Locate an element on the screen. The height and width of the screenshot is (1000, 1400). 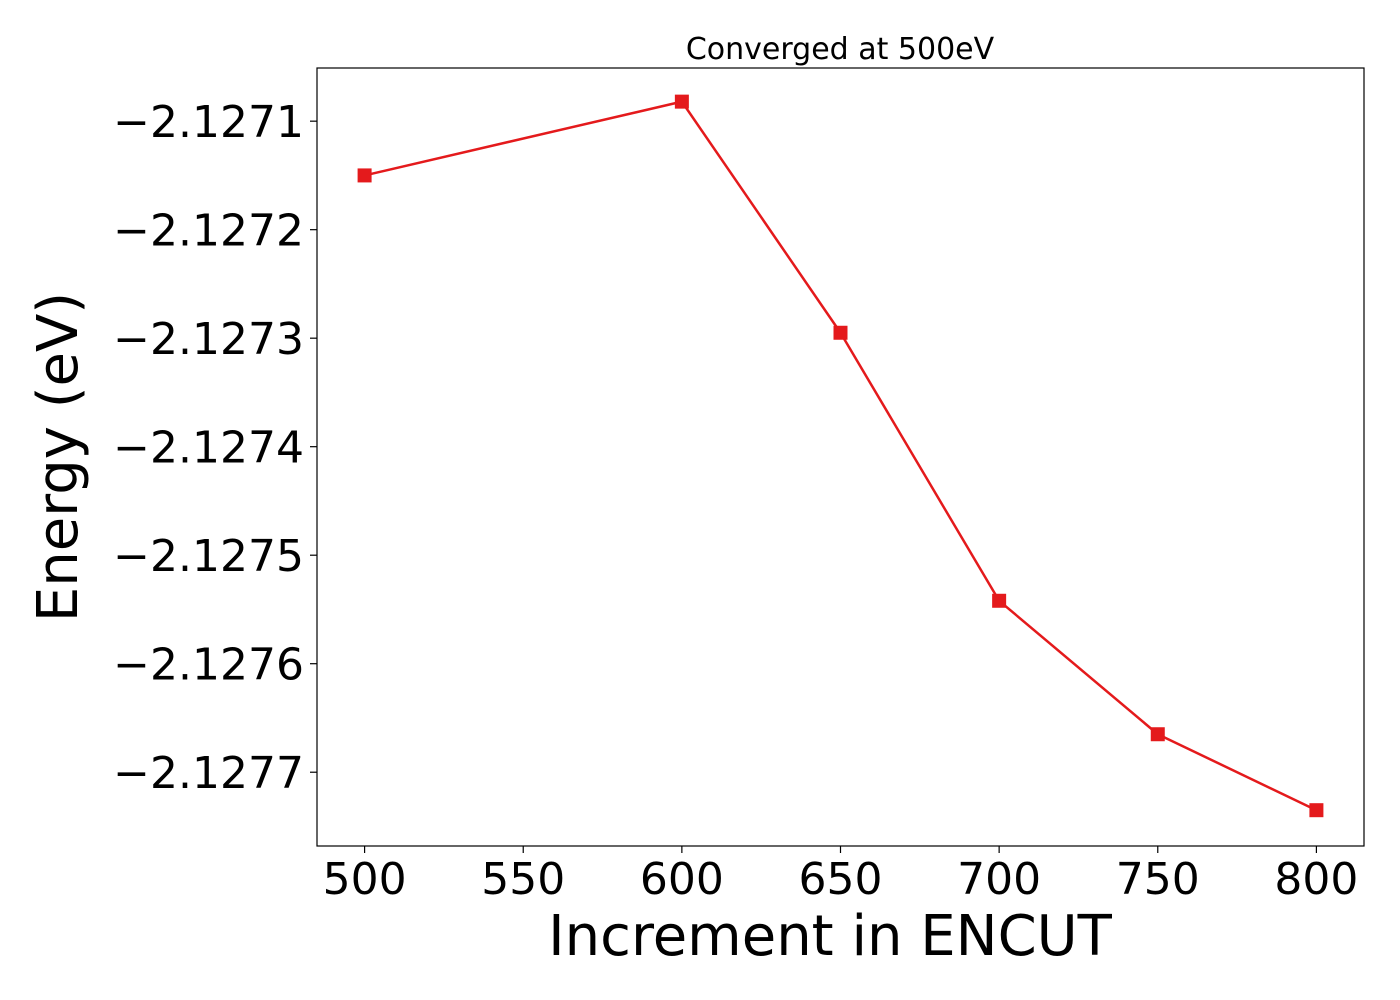
y-axis-label: Energy (eV) is located at coordinates (58, 457).